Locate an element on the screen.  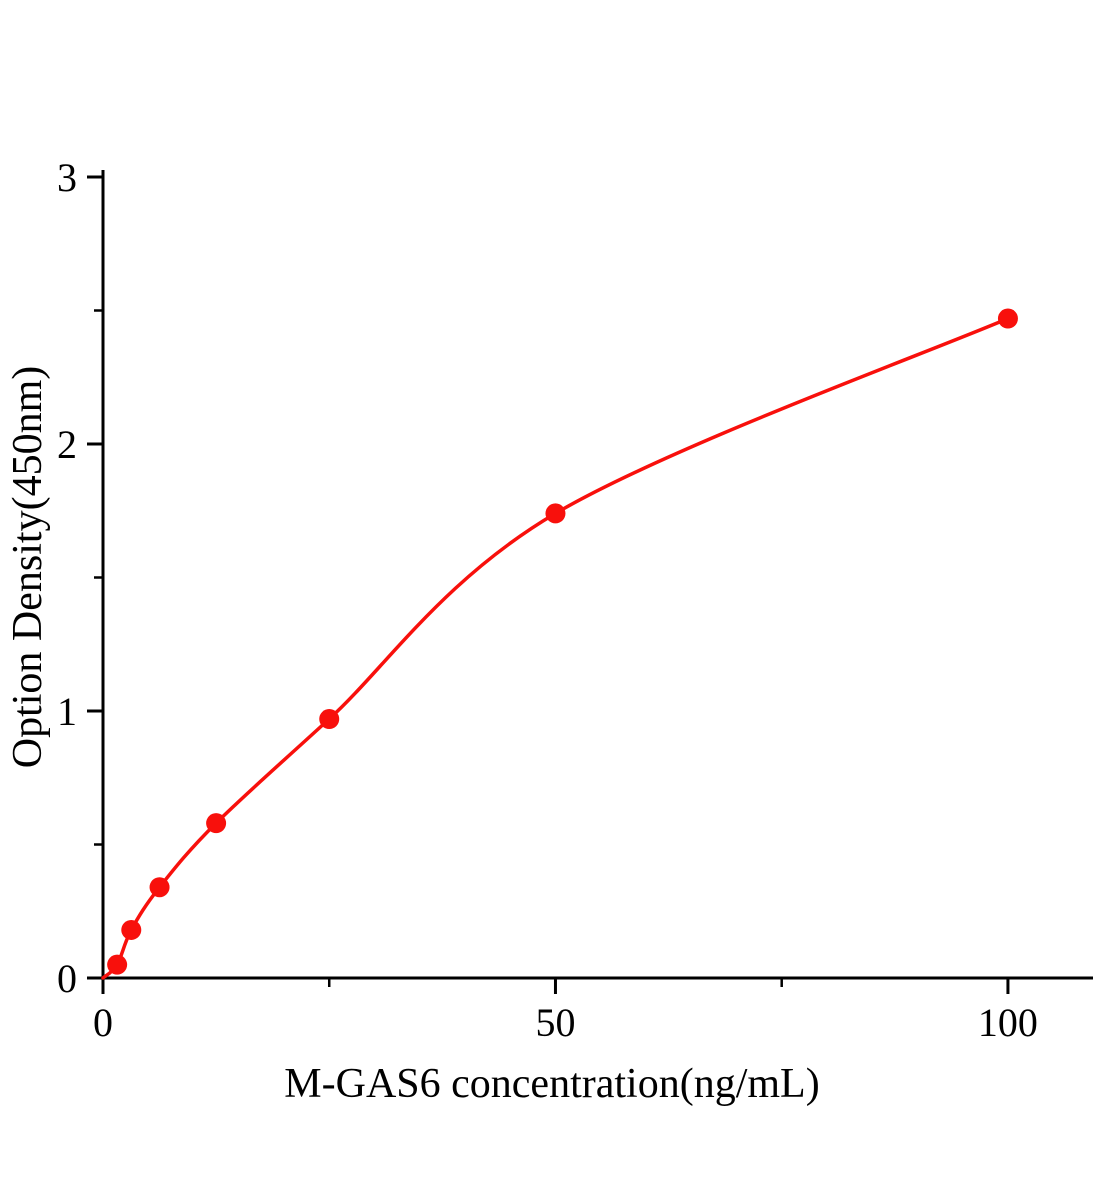
y-axis-title: Option Density(450nm) is located at coordinates (28, 567).